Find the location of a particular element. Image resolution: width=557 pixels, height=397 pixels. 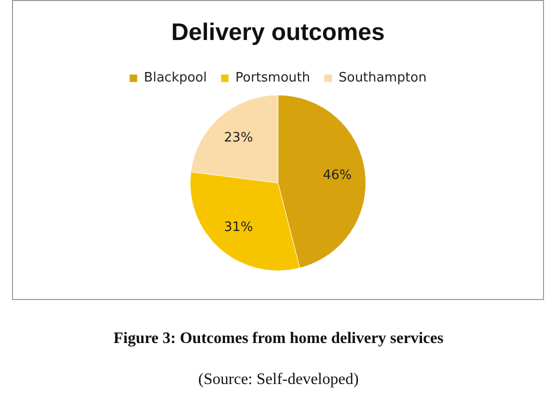

data-label: 23% is located at coordinates (238, 138).